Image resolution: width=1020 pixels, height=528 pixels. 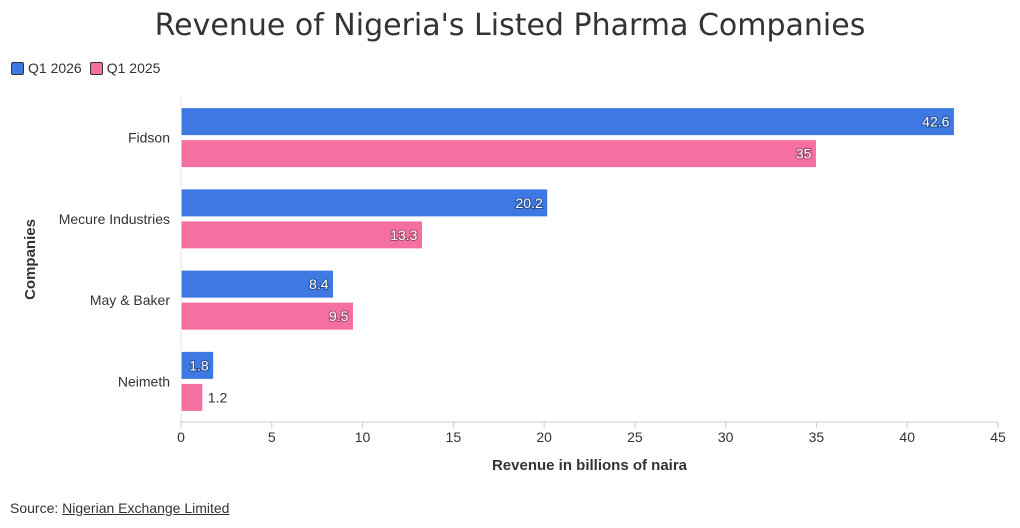 I want to click on data-label-series-2-1: 35, so click(x=804, y=154).